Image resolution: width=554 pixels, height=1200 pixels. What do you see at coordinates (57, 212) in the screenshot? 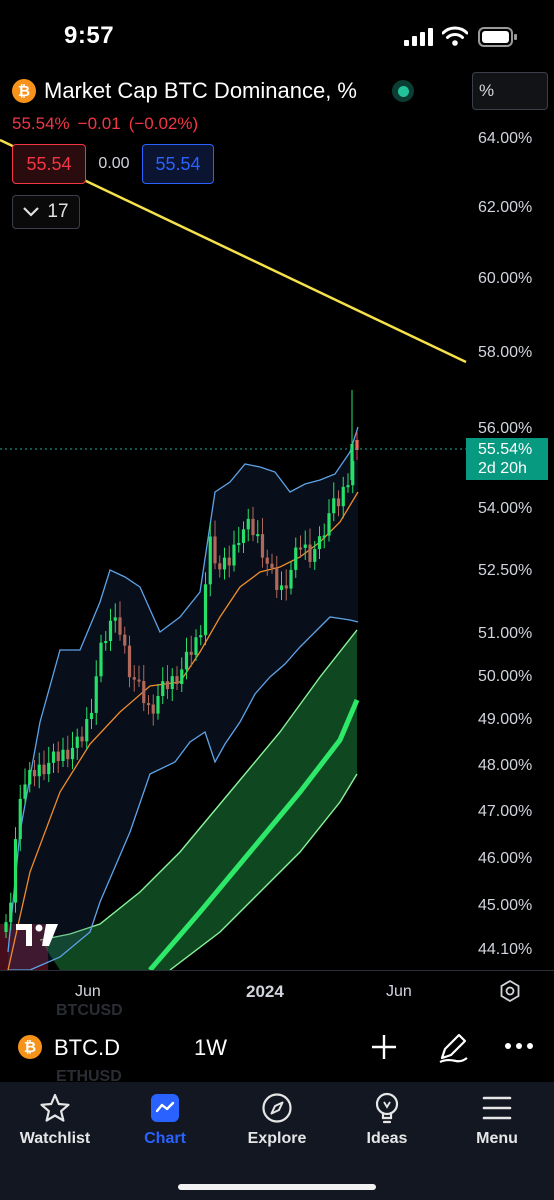
I see `indicator-count: 17` at bounding box center [57, 212].